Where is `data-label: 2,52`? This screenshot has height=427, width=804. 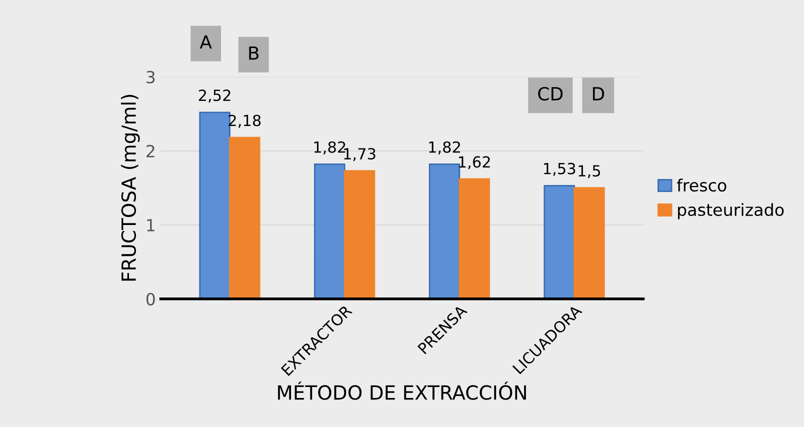 data-label: 2,52 is located at coordinates (214, 96).